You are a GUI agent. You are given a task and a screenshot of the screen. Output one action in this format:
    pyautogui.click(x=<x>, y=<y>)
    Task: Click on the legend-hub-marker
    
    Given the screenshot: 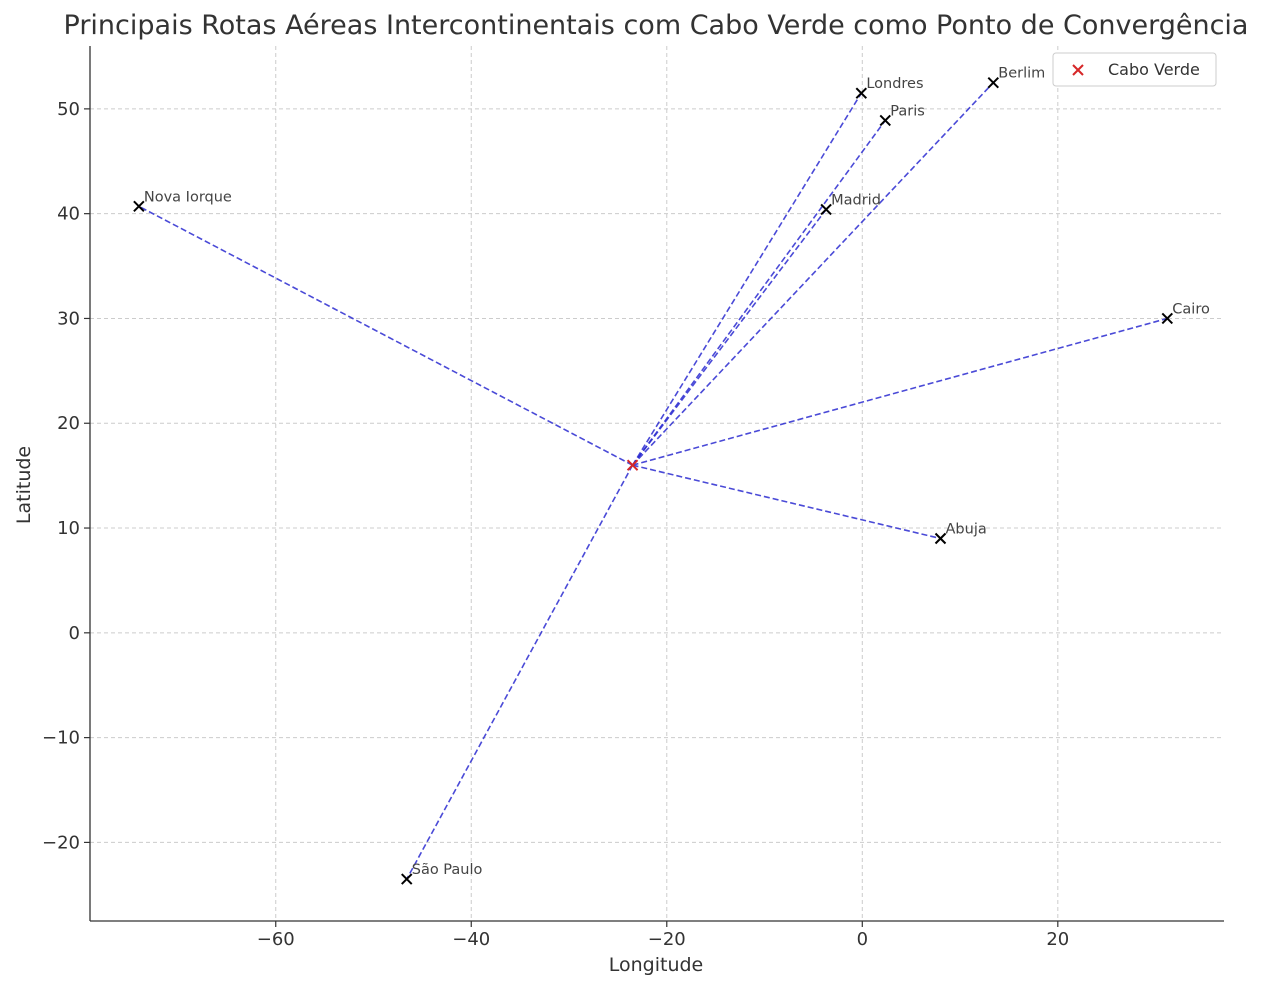 What is the action you would take?
    pyautogui.click(x=1078, y=70)
    